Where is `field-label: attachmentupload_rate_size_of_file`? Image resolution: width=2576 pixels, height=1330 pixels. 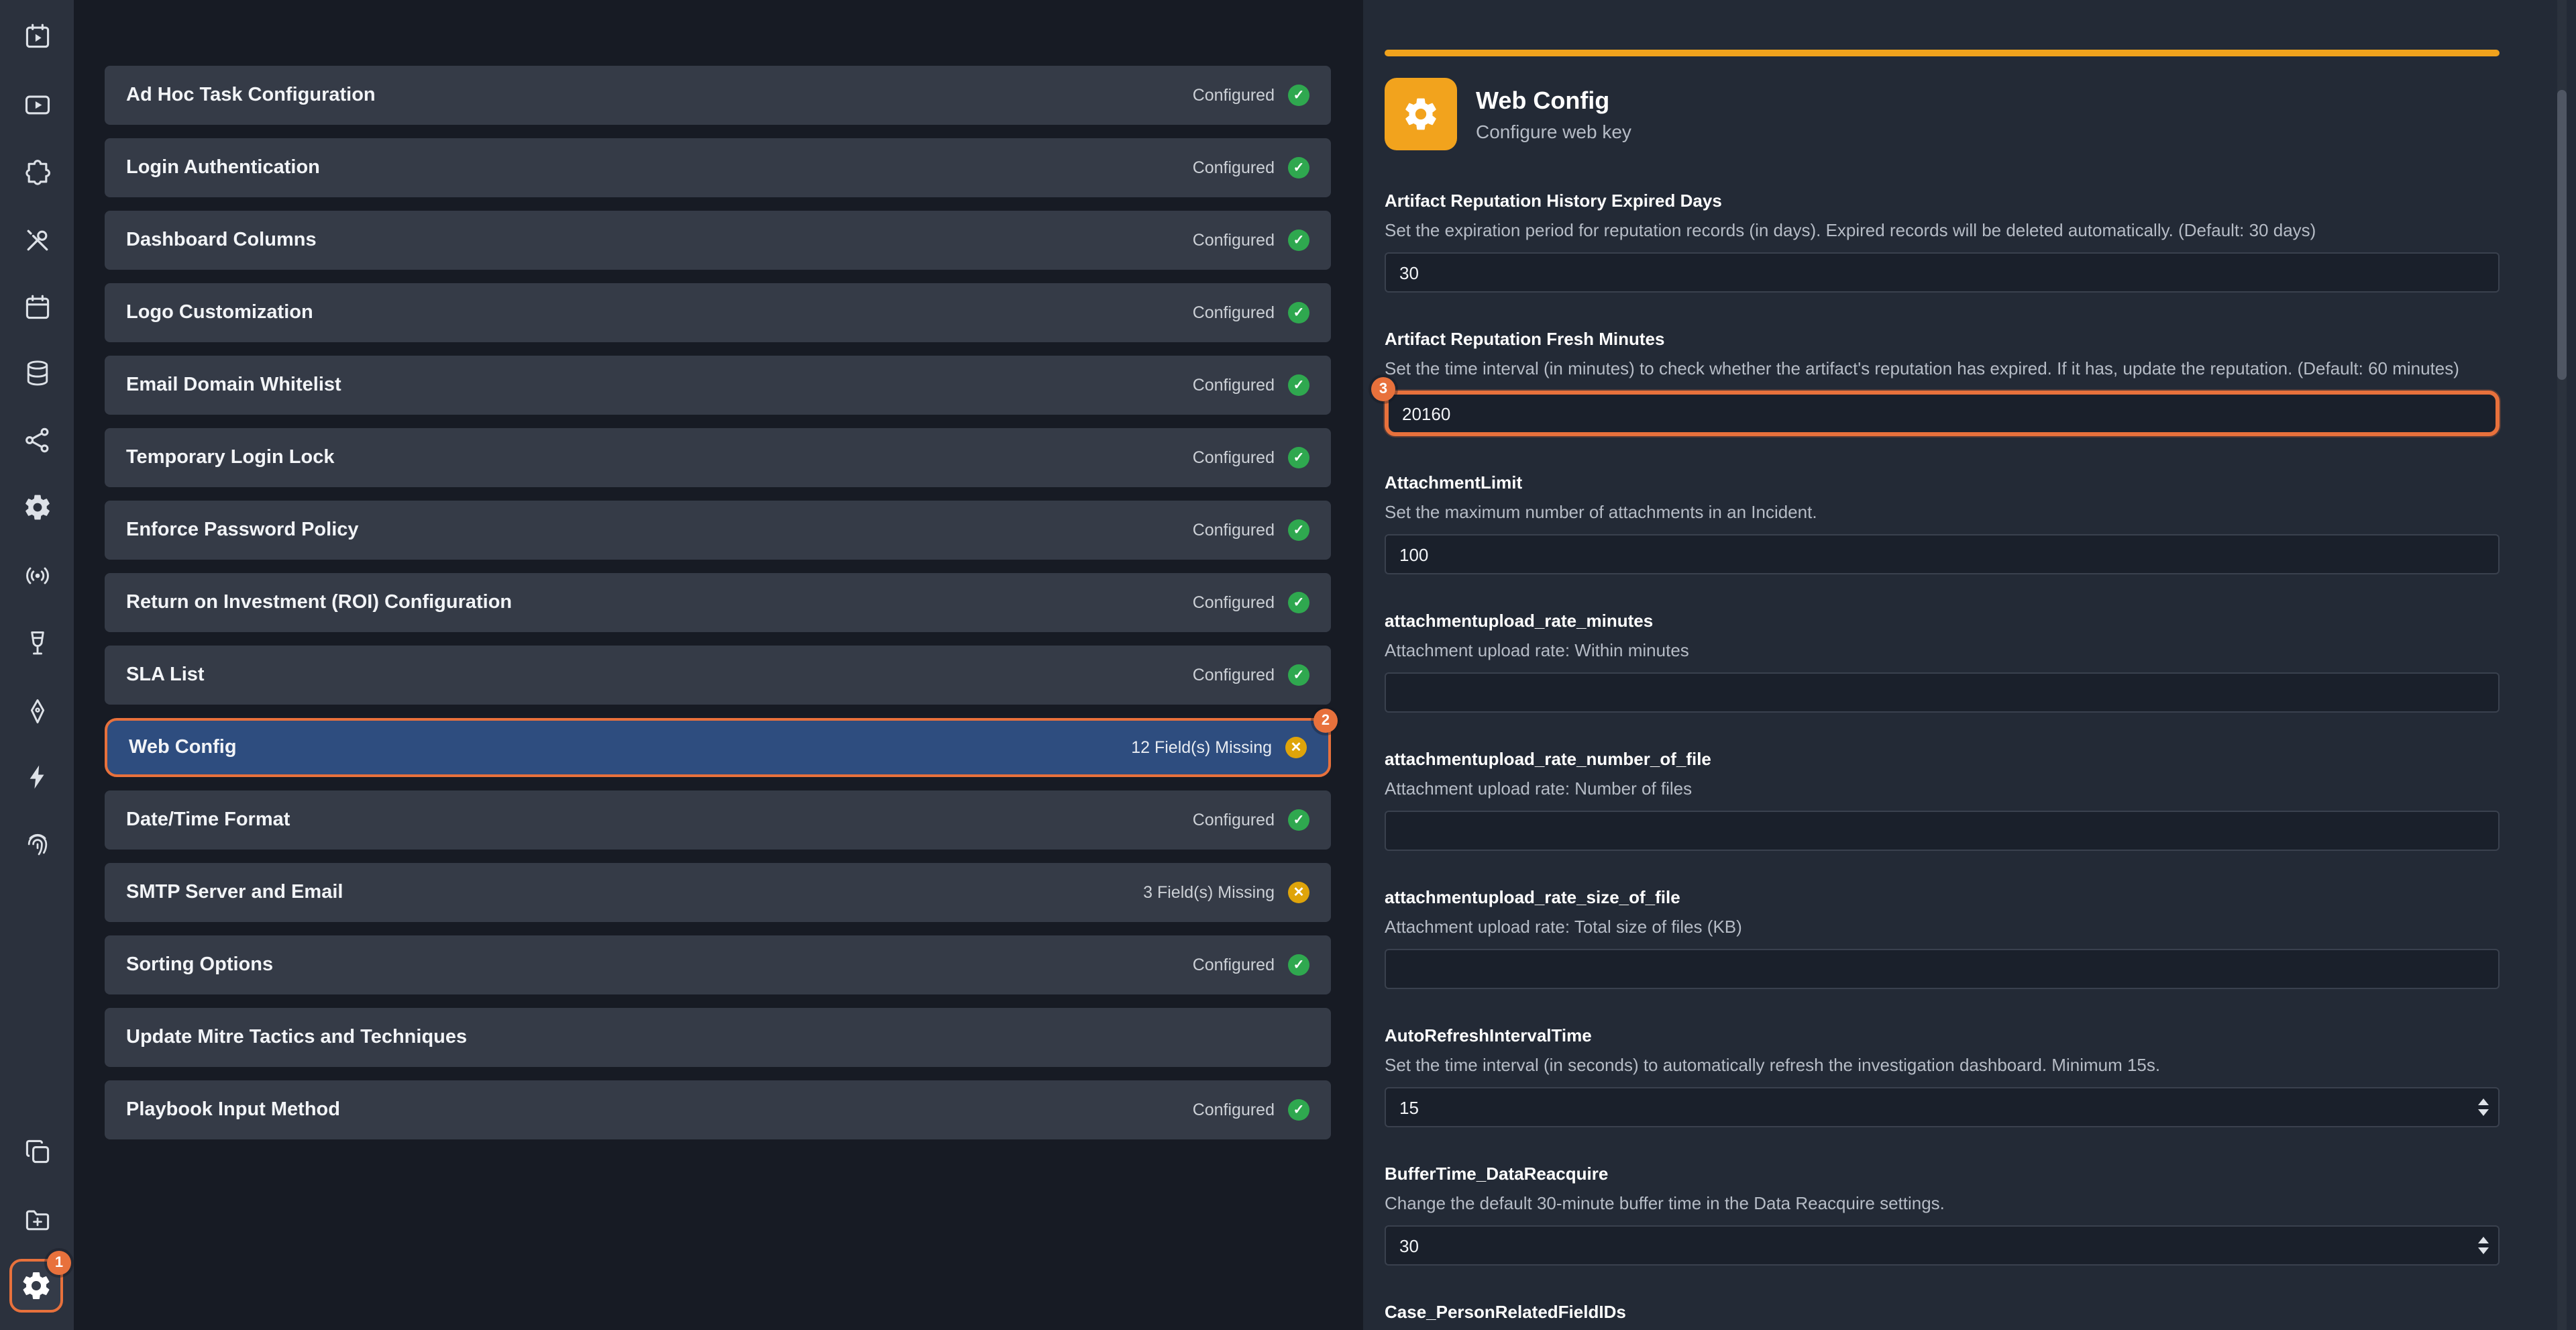
field-label: attachmentupload_rate_size_of_file is located at coordinates (1532, 897).